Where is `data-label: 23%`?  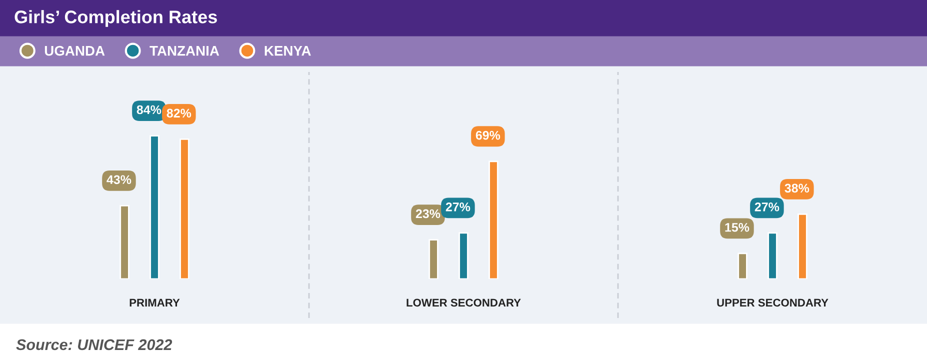 data-label: 23% is located at coordinates (428, 213).